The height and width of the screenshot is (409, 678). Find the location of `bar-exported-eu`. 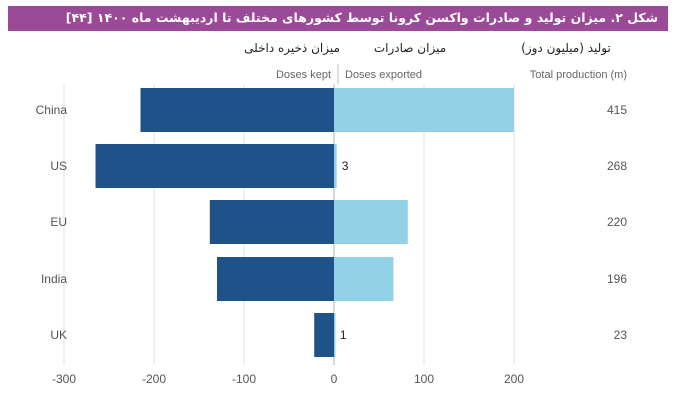

bar-exported-eu is located at coordinates (371, 222).